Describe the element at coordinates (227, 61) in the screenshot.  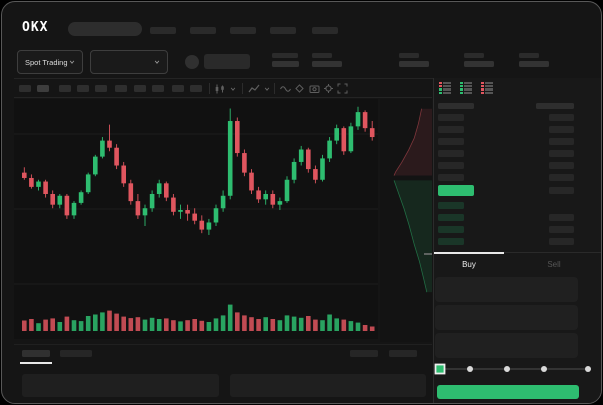
I see `pair-name-placeholder` at that location.